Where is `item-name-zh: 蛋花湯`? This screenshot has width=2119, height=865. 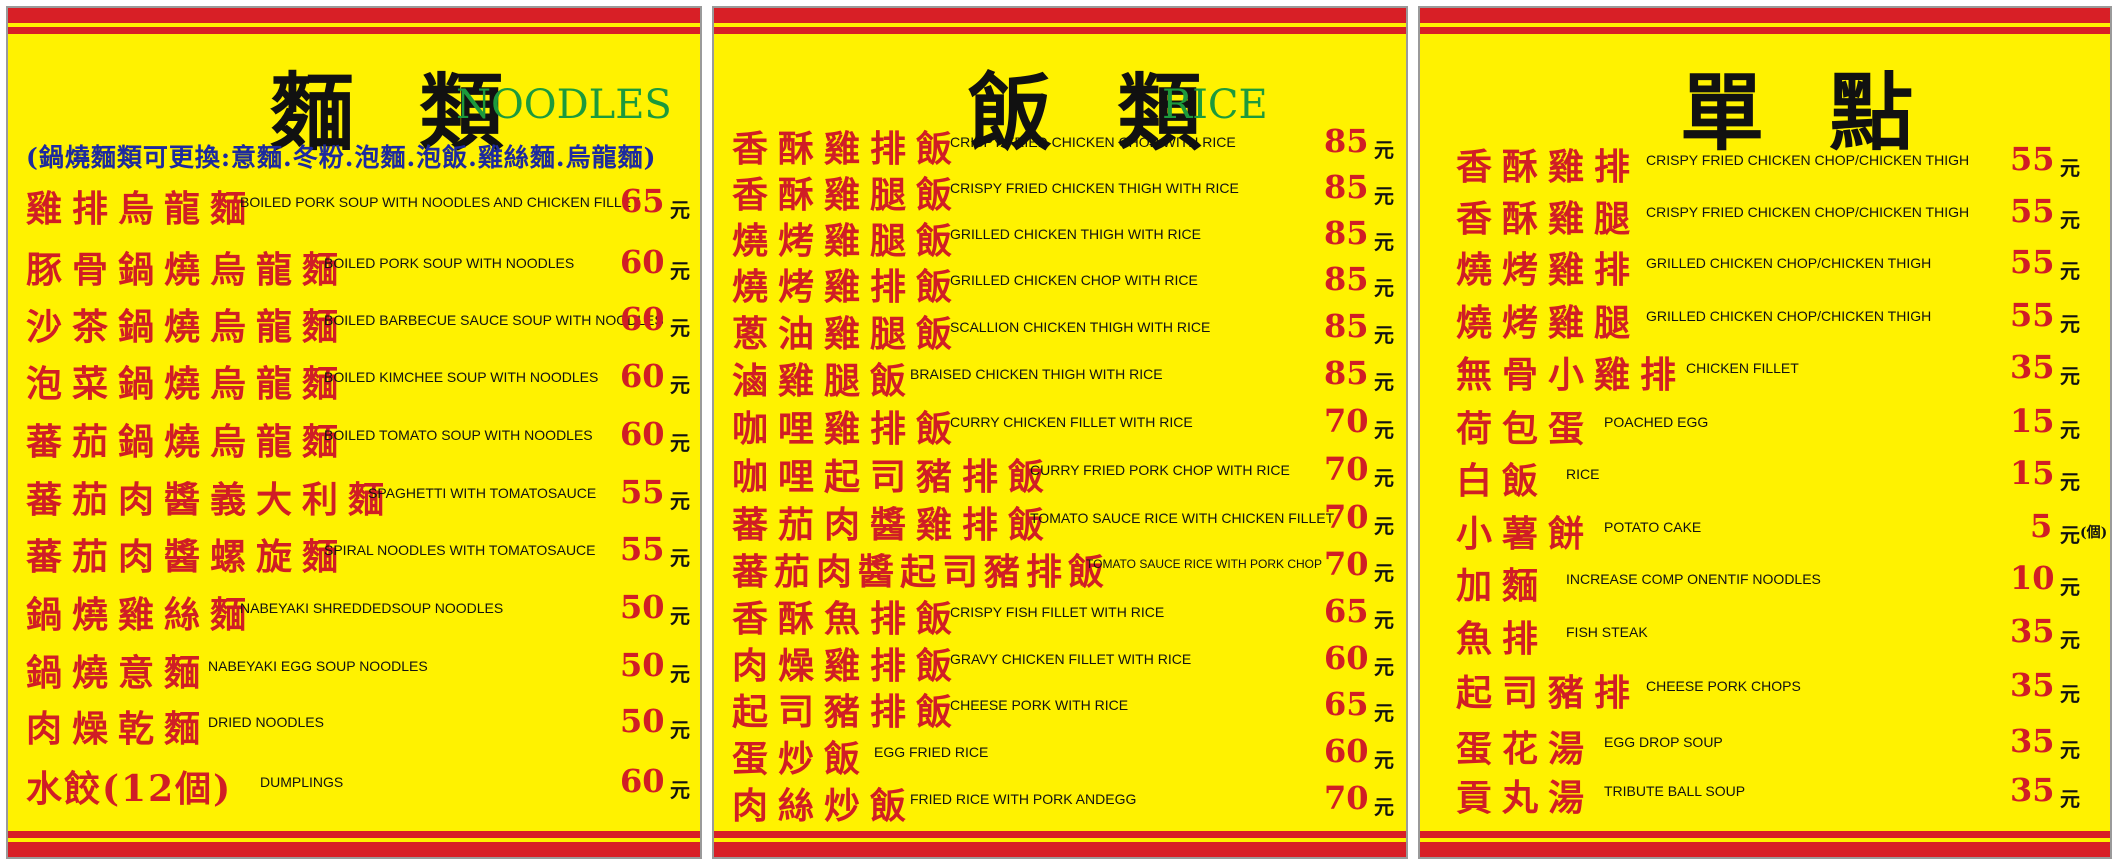
item-name-zh: 蛋花湯 is located at coordinates (1525, 749).